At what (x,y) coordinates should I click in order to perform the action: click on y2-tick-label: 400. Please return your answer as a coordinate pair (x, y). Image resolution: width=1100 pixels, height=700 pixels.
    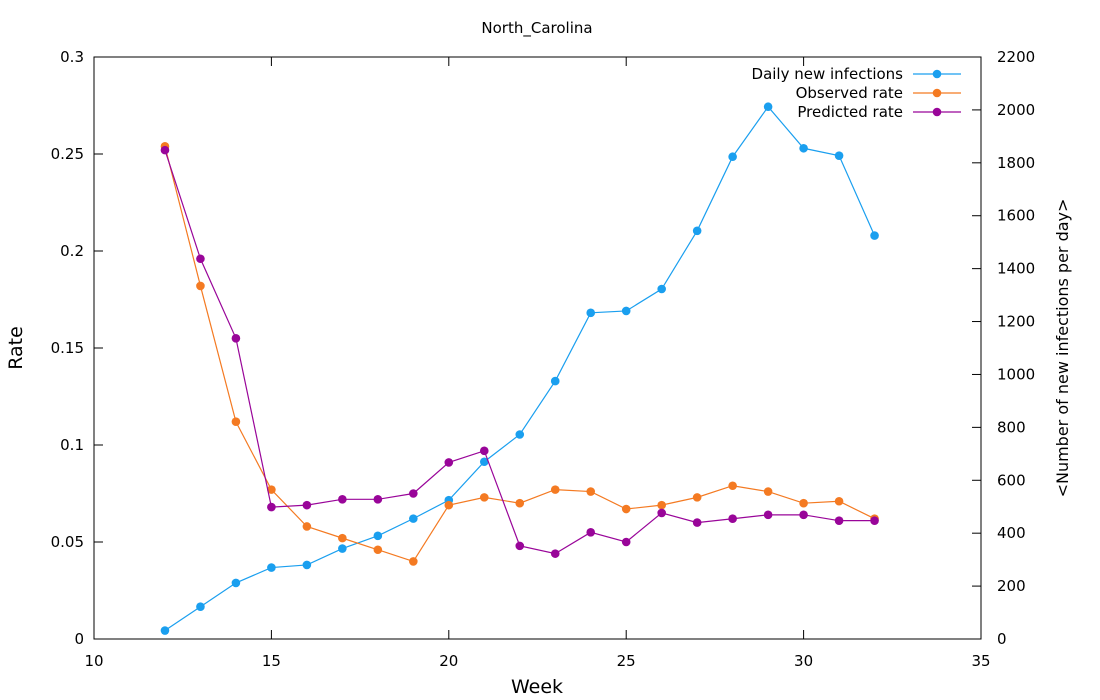
    Looking at the image, I should click on (1011, 533).